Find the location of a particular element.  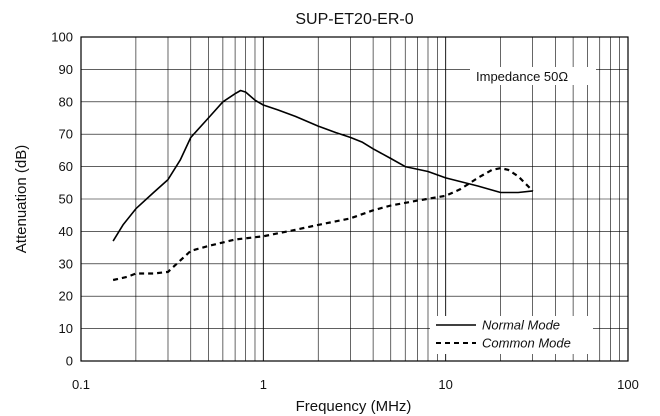

y-axis-title: Attenuation (dB) is located at coordinates (21, 199).